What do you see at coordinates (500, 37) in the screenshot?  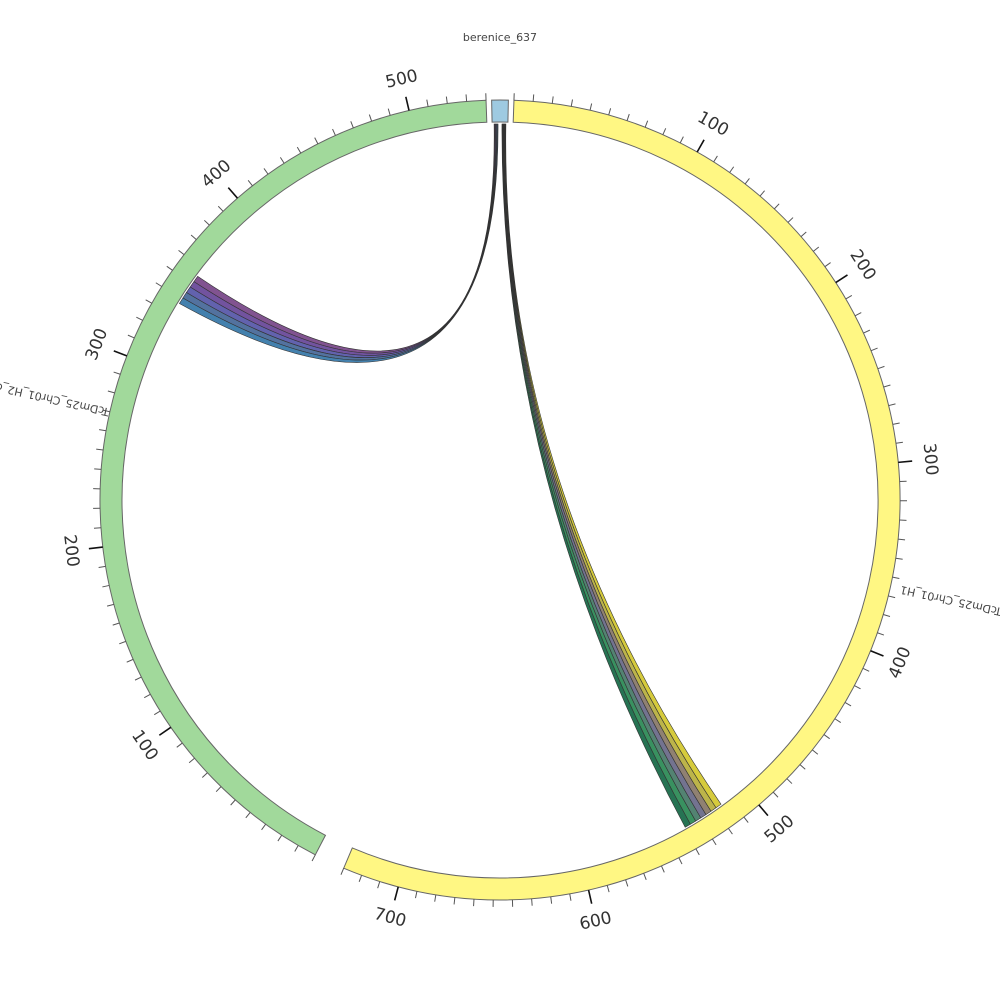 I see `segment-name: berenice_637` at bounding box center [500, 37].